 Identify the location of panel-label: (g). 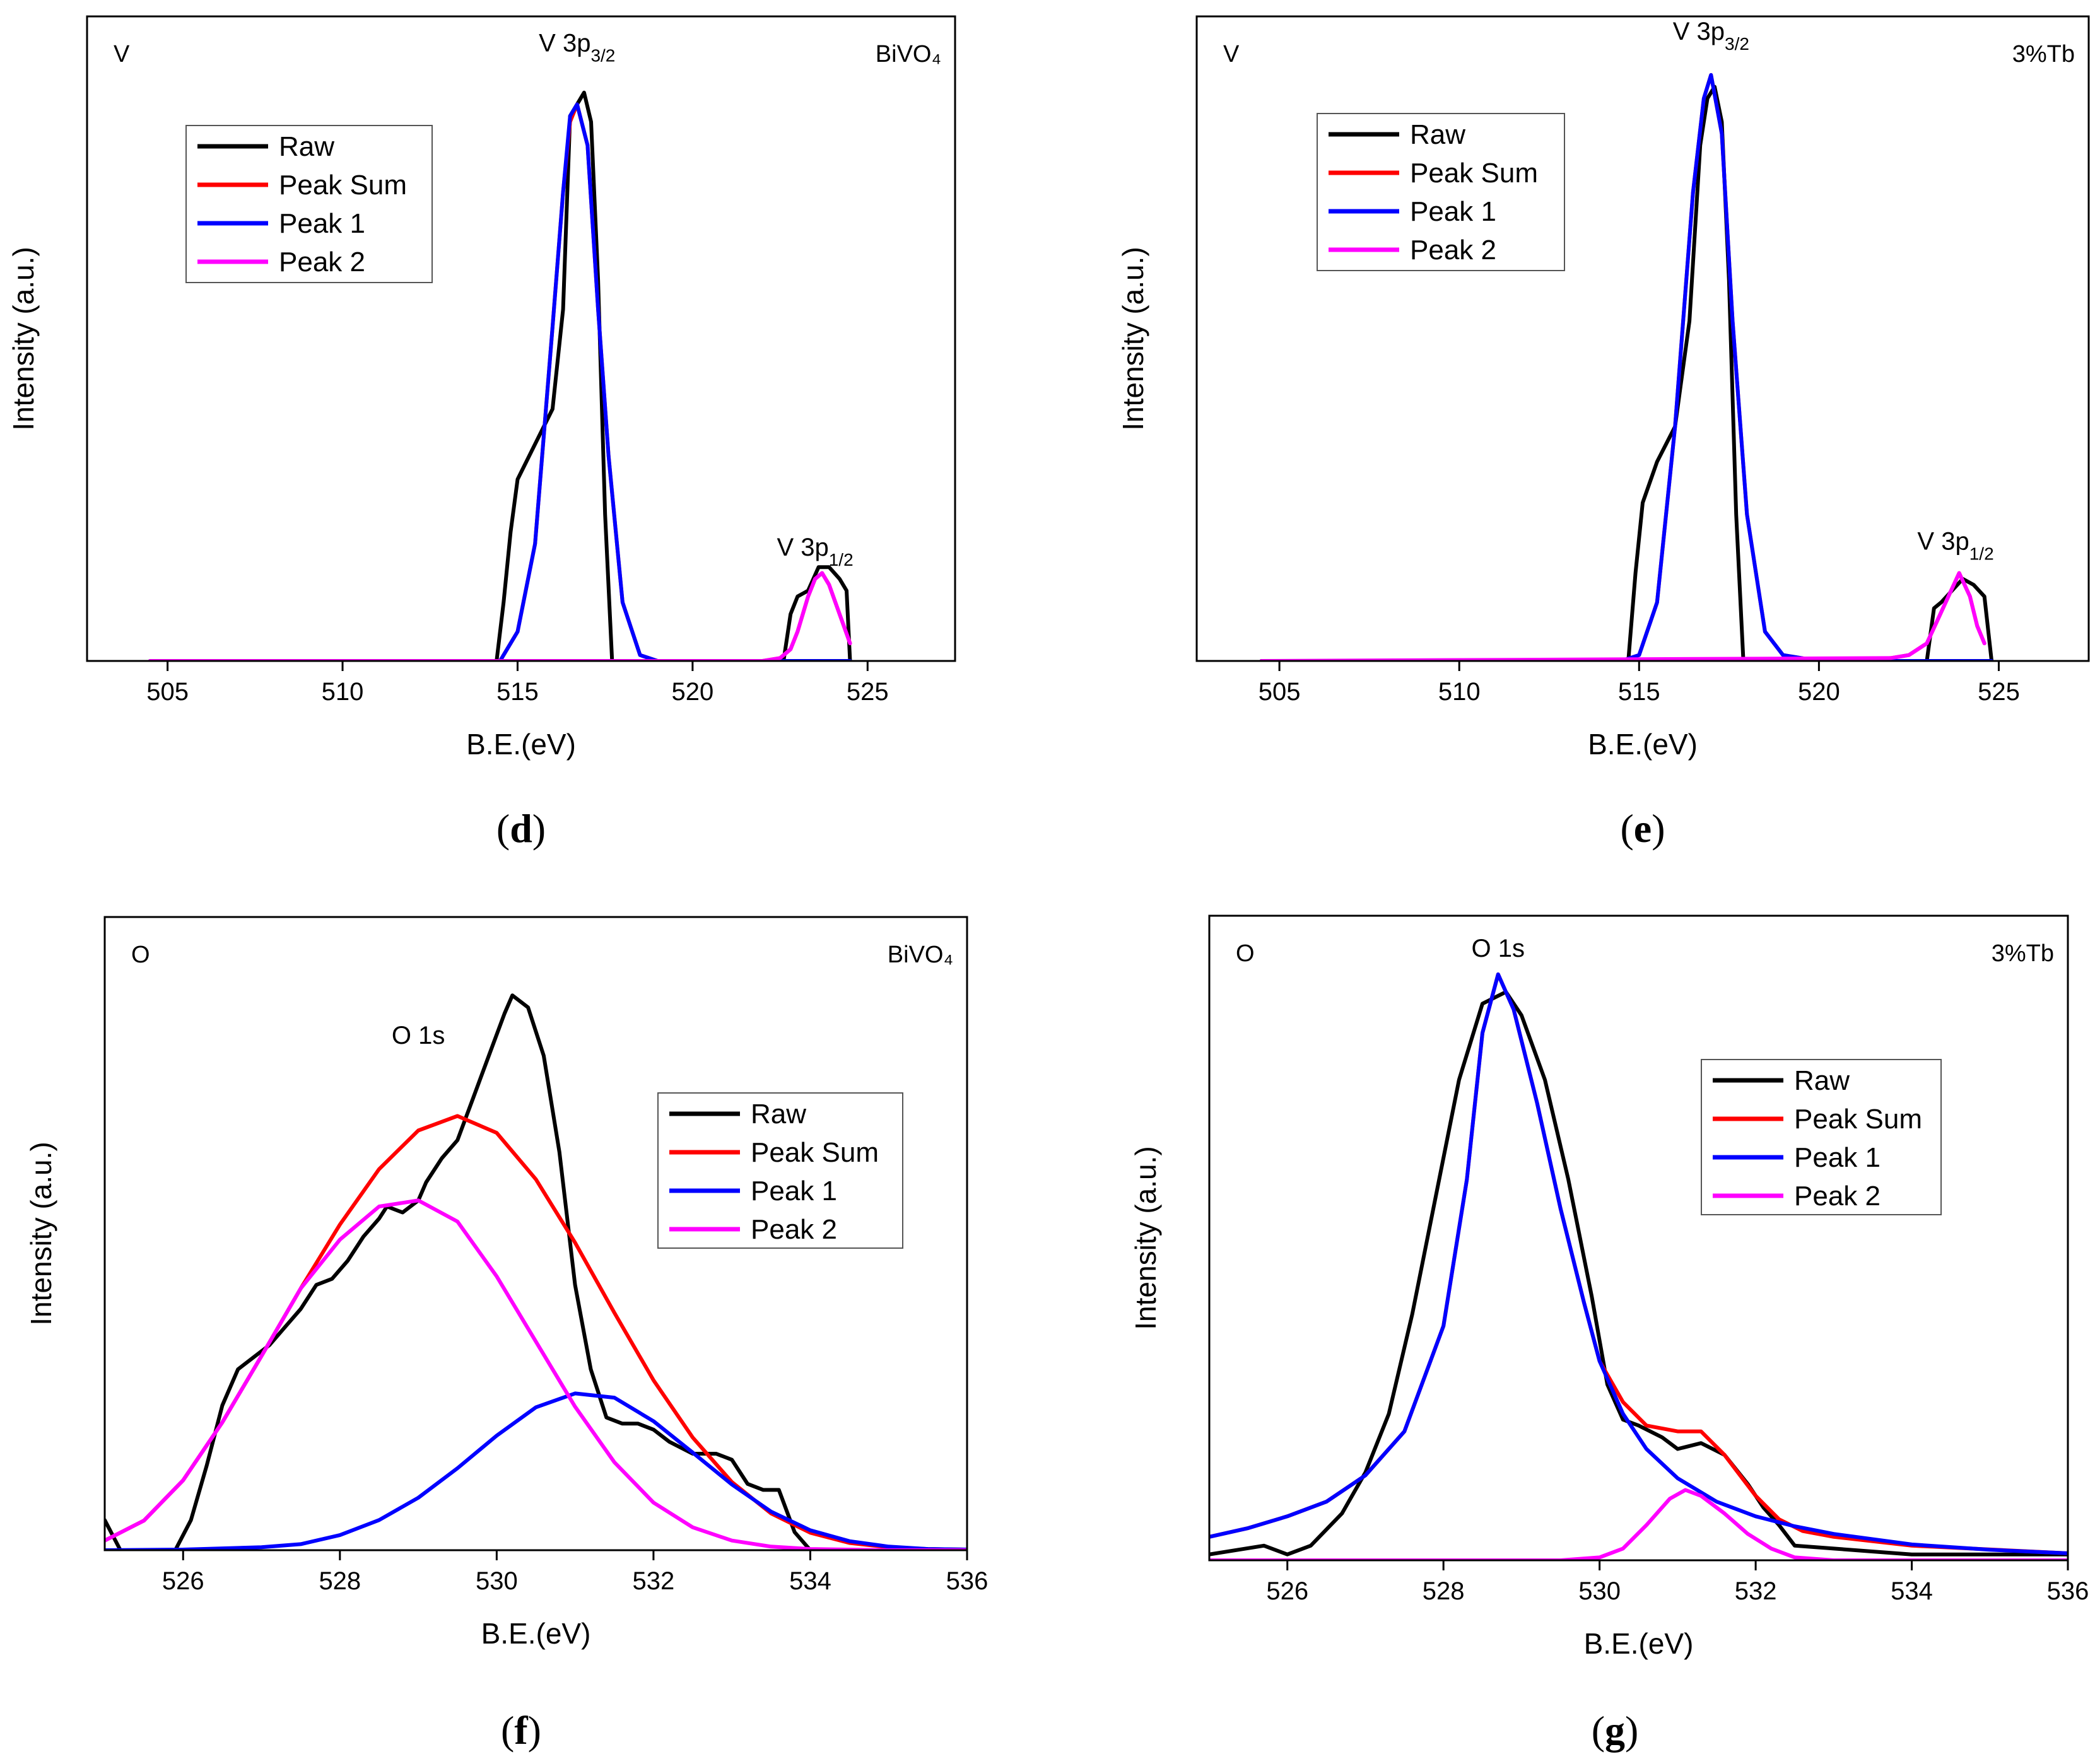
(1615, 1731).